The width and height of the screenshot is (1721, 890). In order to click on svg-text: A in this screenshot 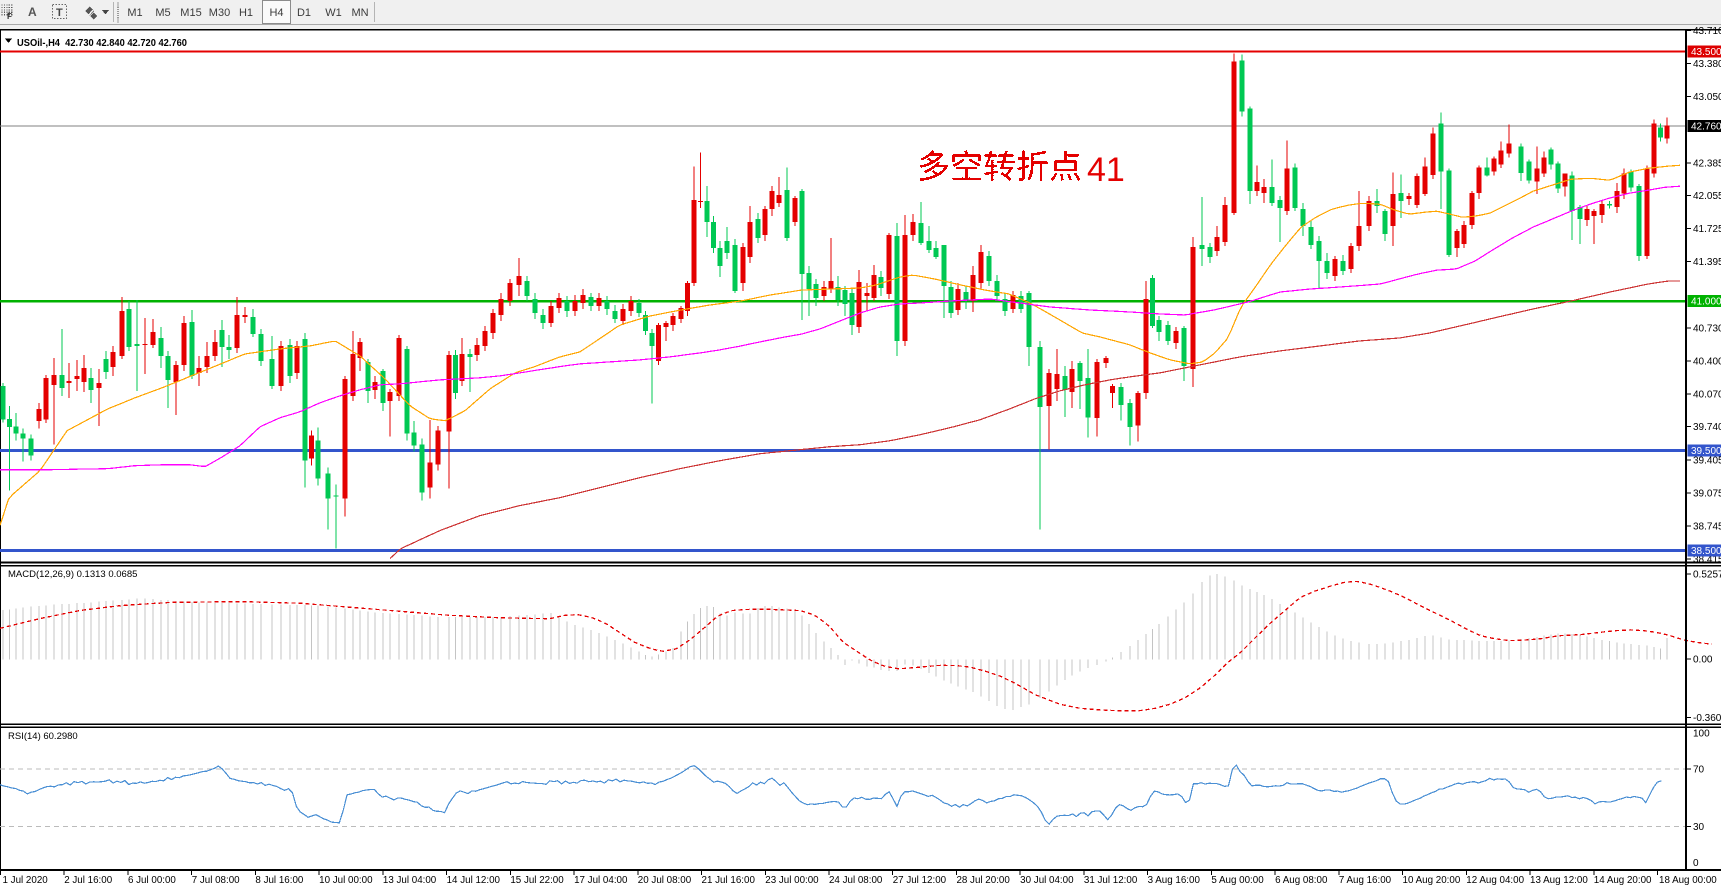, I will do `click(32, 12)`.